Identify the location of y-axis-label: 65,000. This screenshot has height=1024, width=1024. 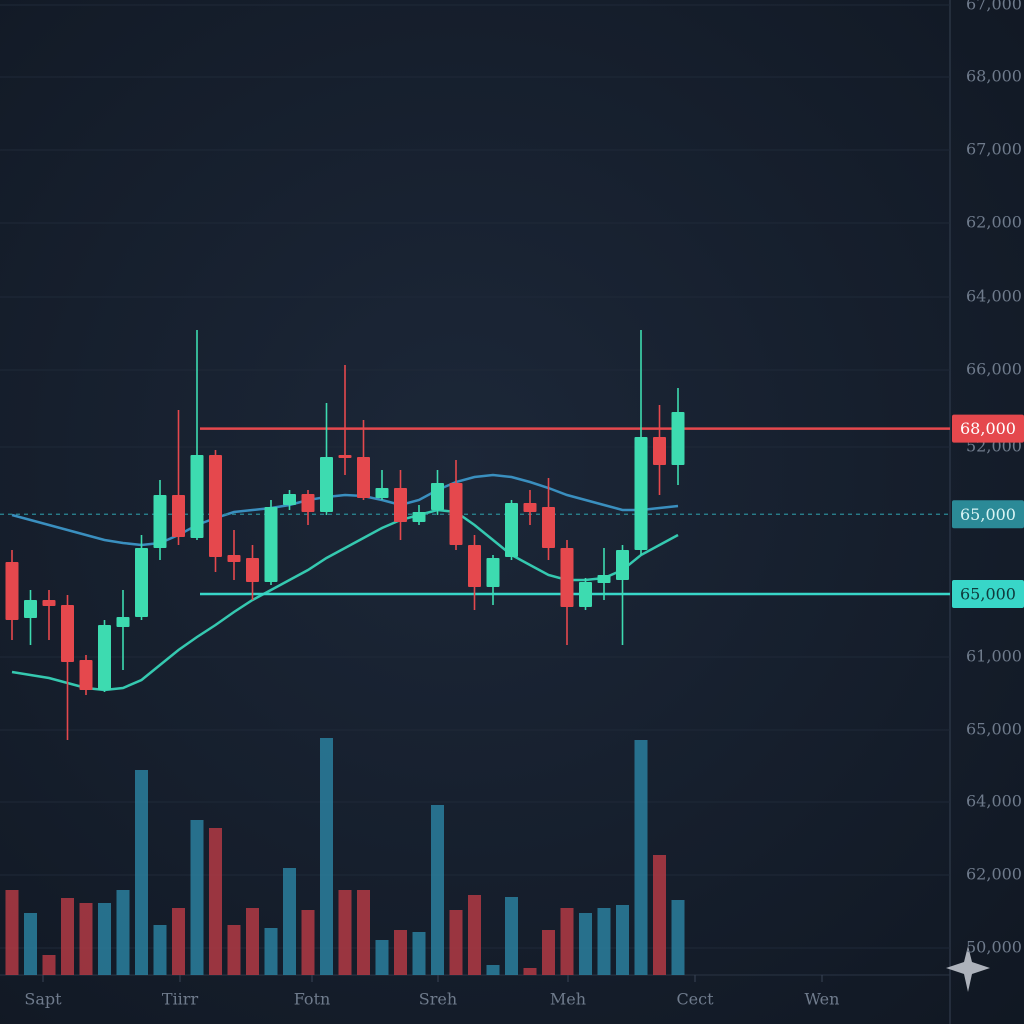
(994, 729).